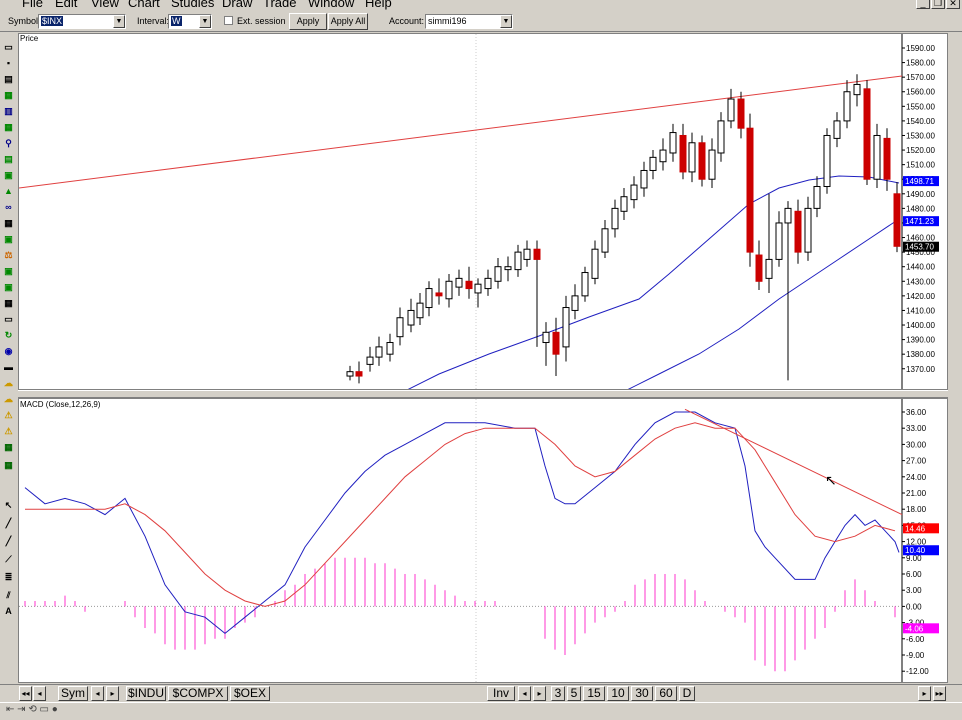  What do you see at coordinates (280, 5) in the screenshot?
I see `menu-trade: Trade` at bounding box center [280, 5].